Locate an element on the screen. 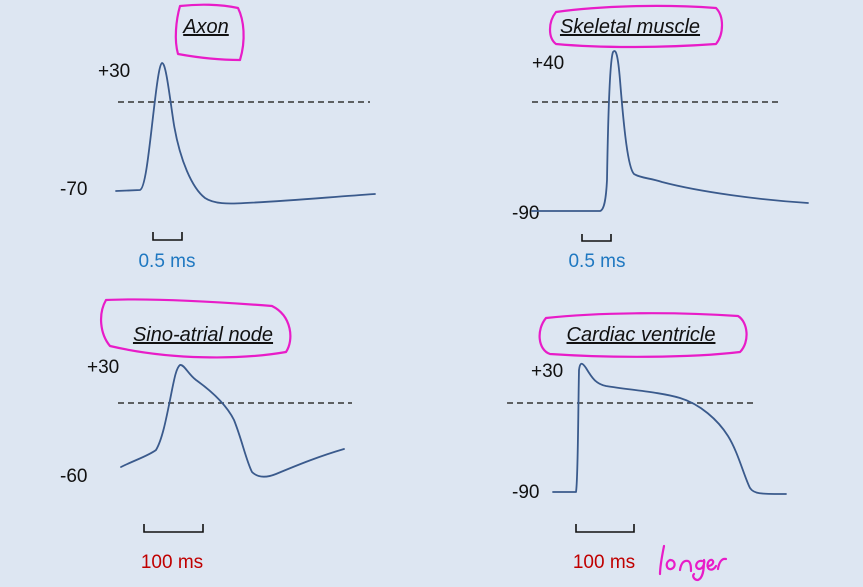 This screenshot has width=863, height=587. panel-title-sa-node: Sino-atrial node is located at coordinates (203, 335).